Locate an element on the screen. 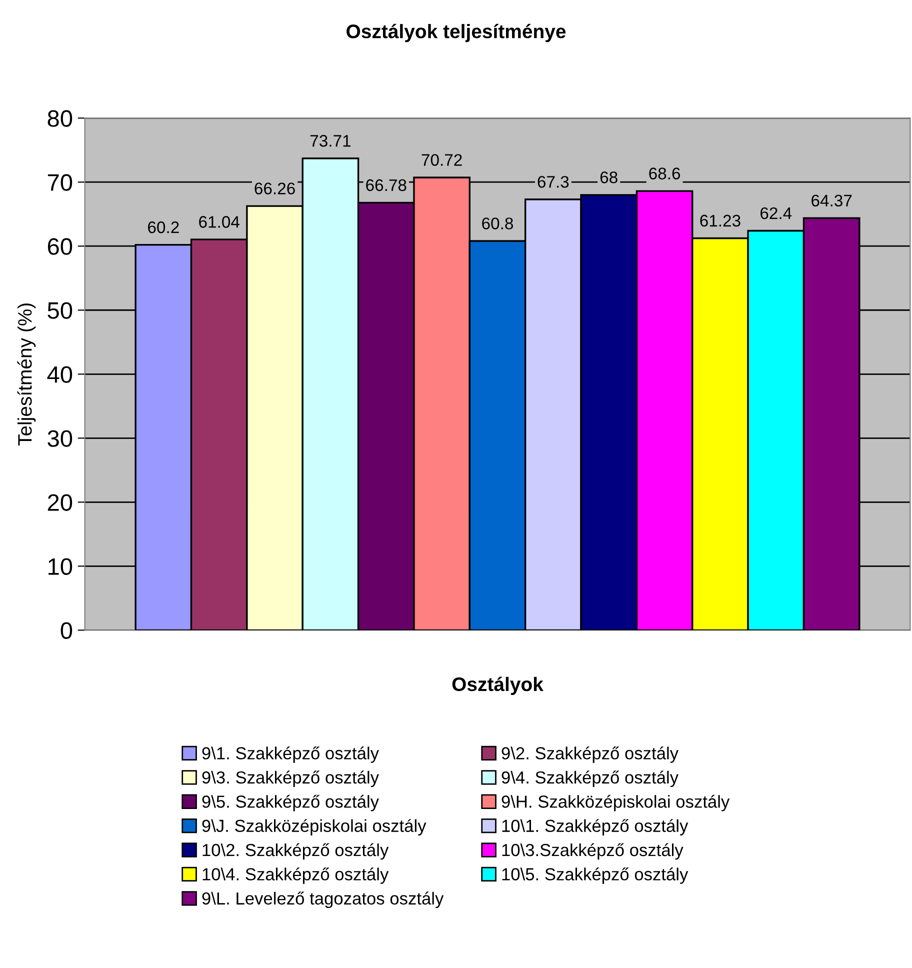 This screenshot has height=968, width=912. data-label: 61.04 is located at coordinates (219, 222).